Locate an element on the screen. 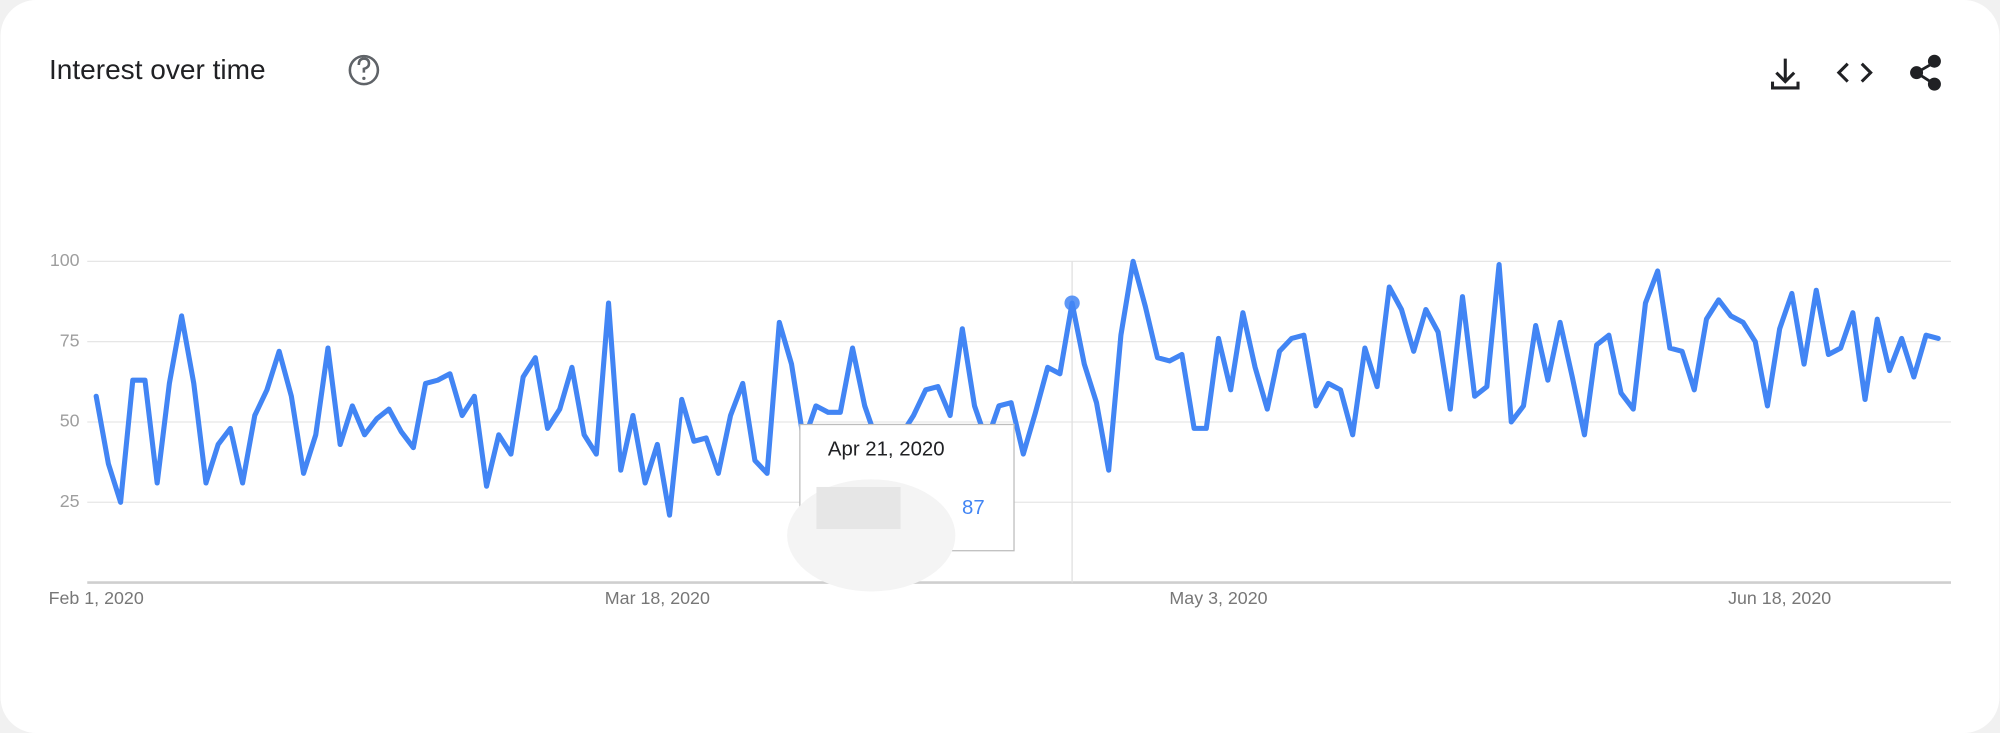  hover-point is located at coordinates (1072, 303).